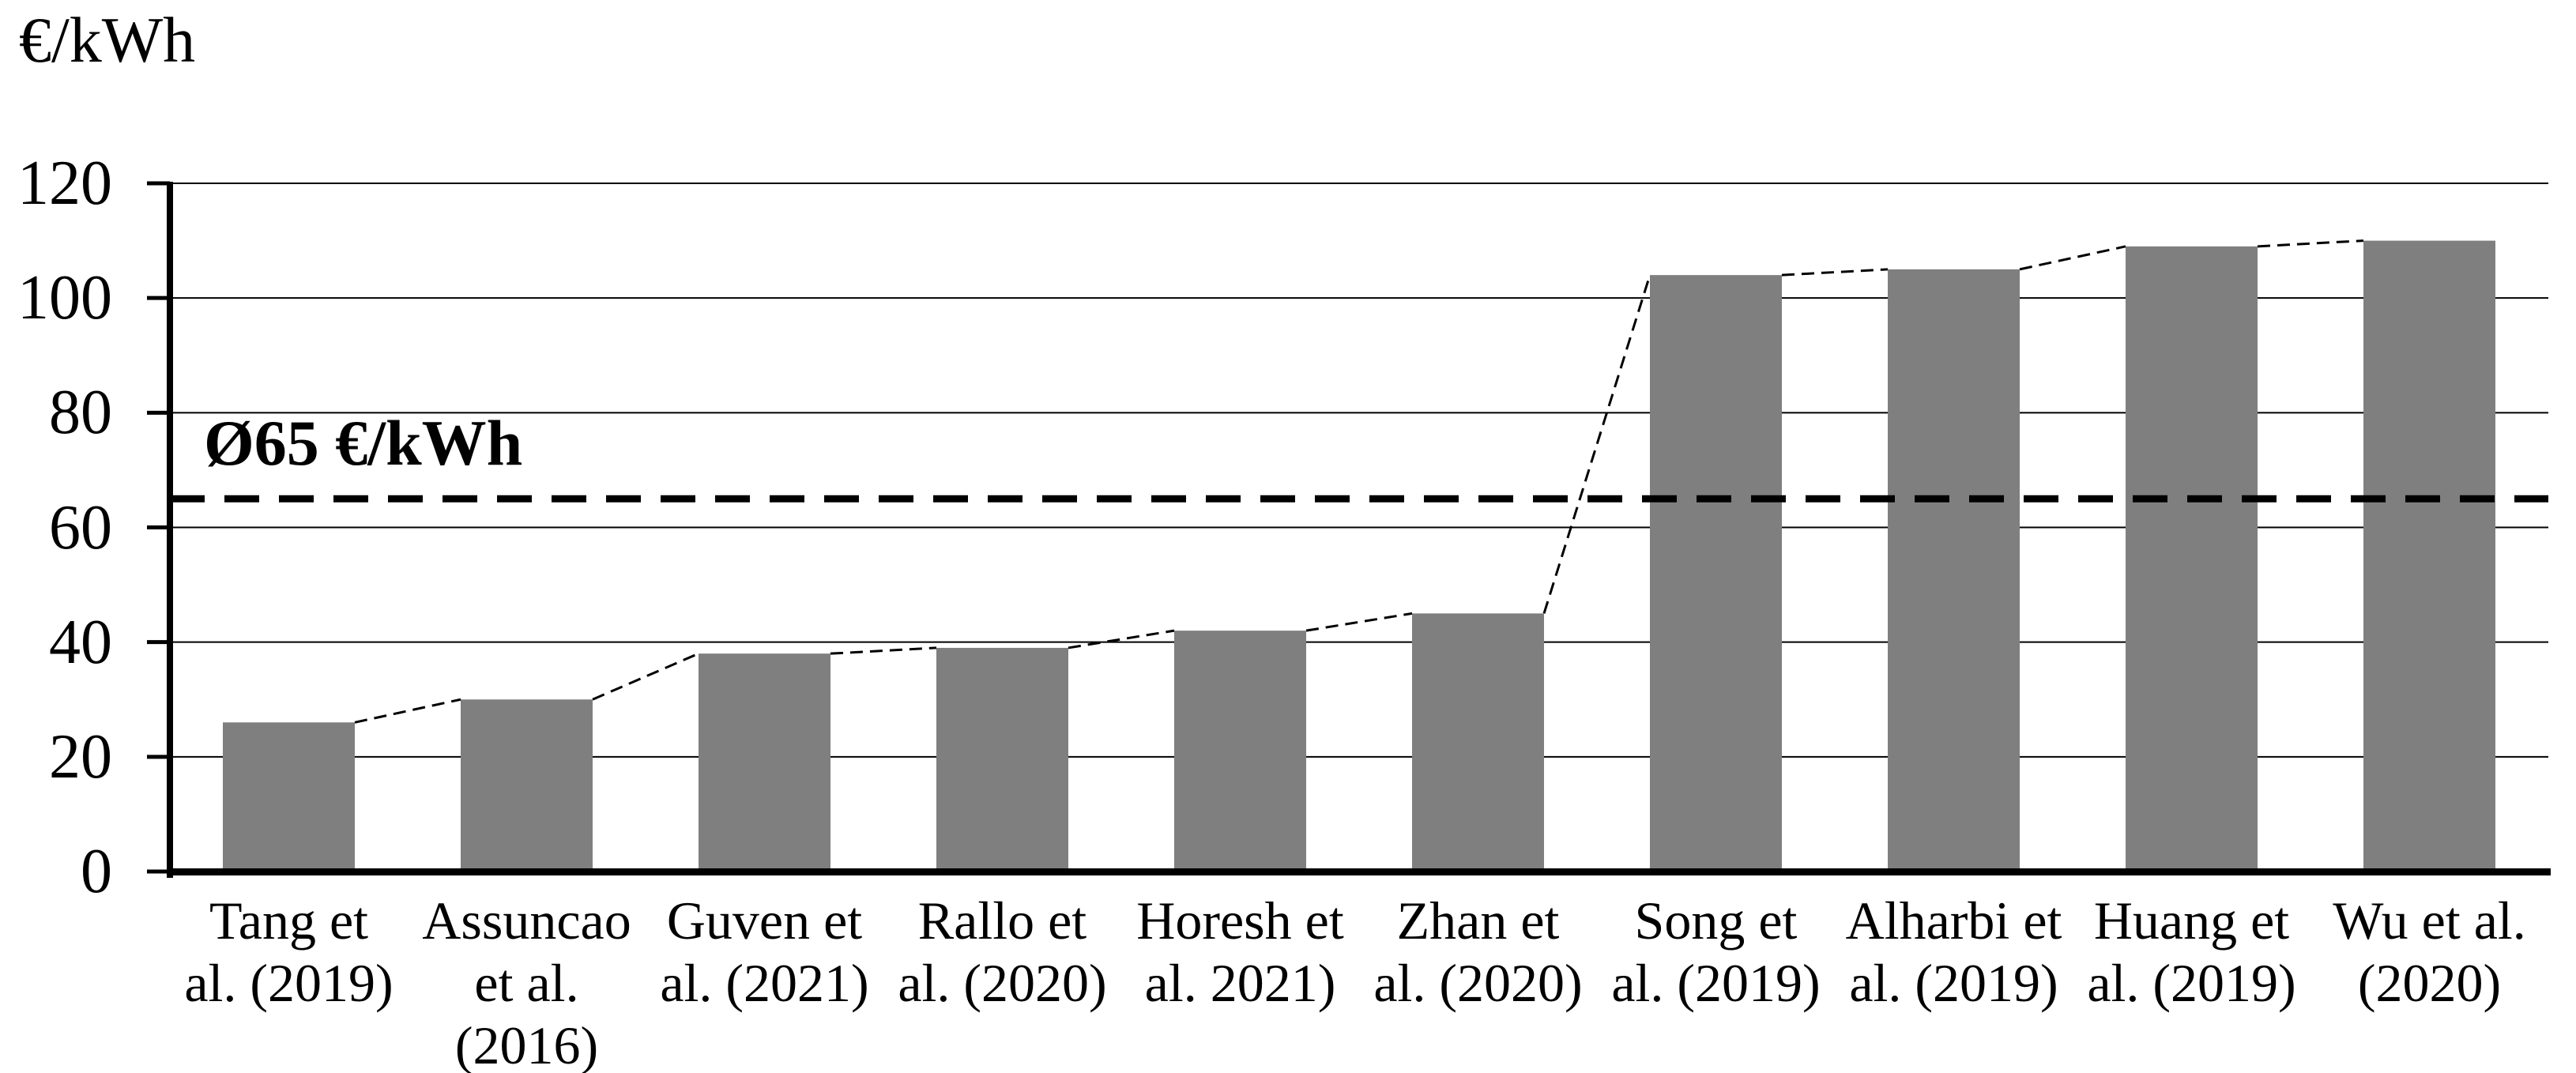 This screenshot has height=1073, width=2576. I want to click on x-category-label-4: Rallo et al. (2020), so click(1002, 953).